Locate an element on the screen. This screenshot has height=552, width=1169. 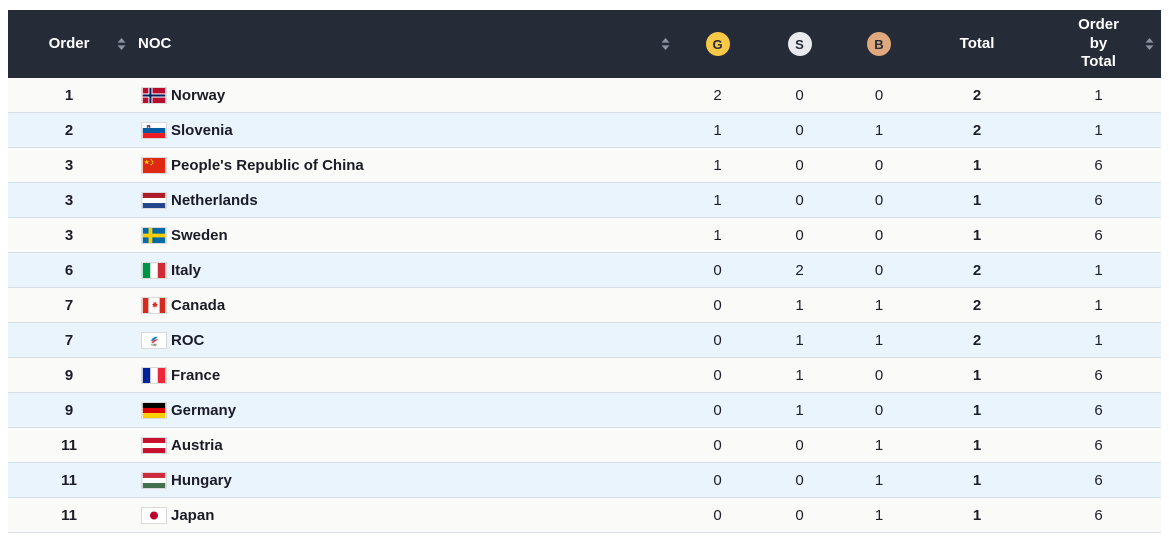
order-cell: 1 is located at coordinates (69, 95).